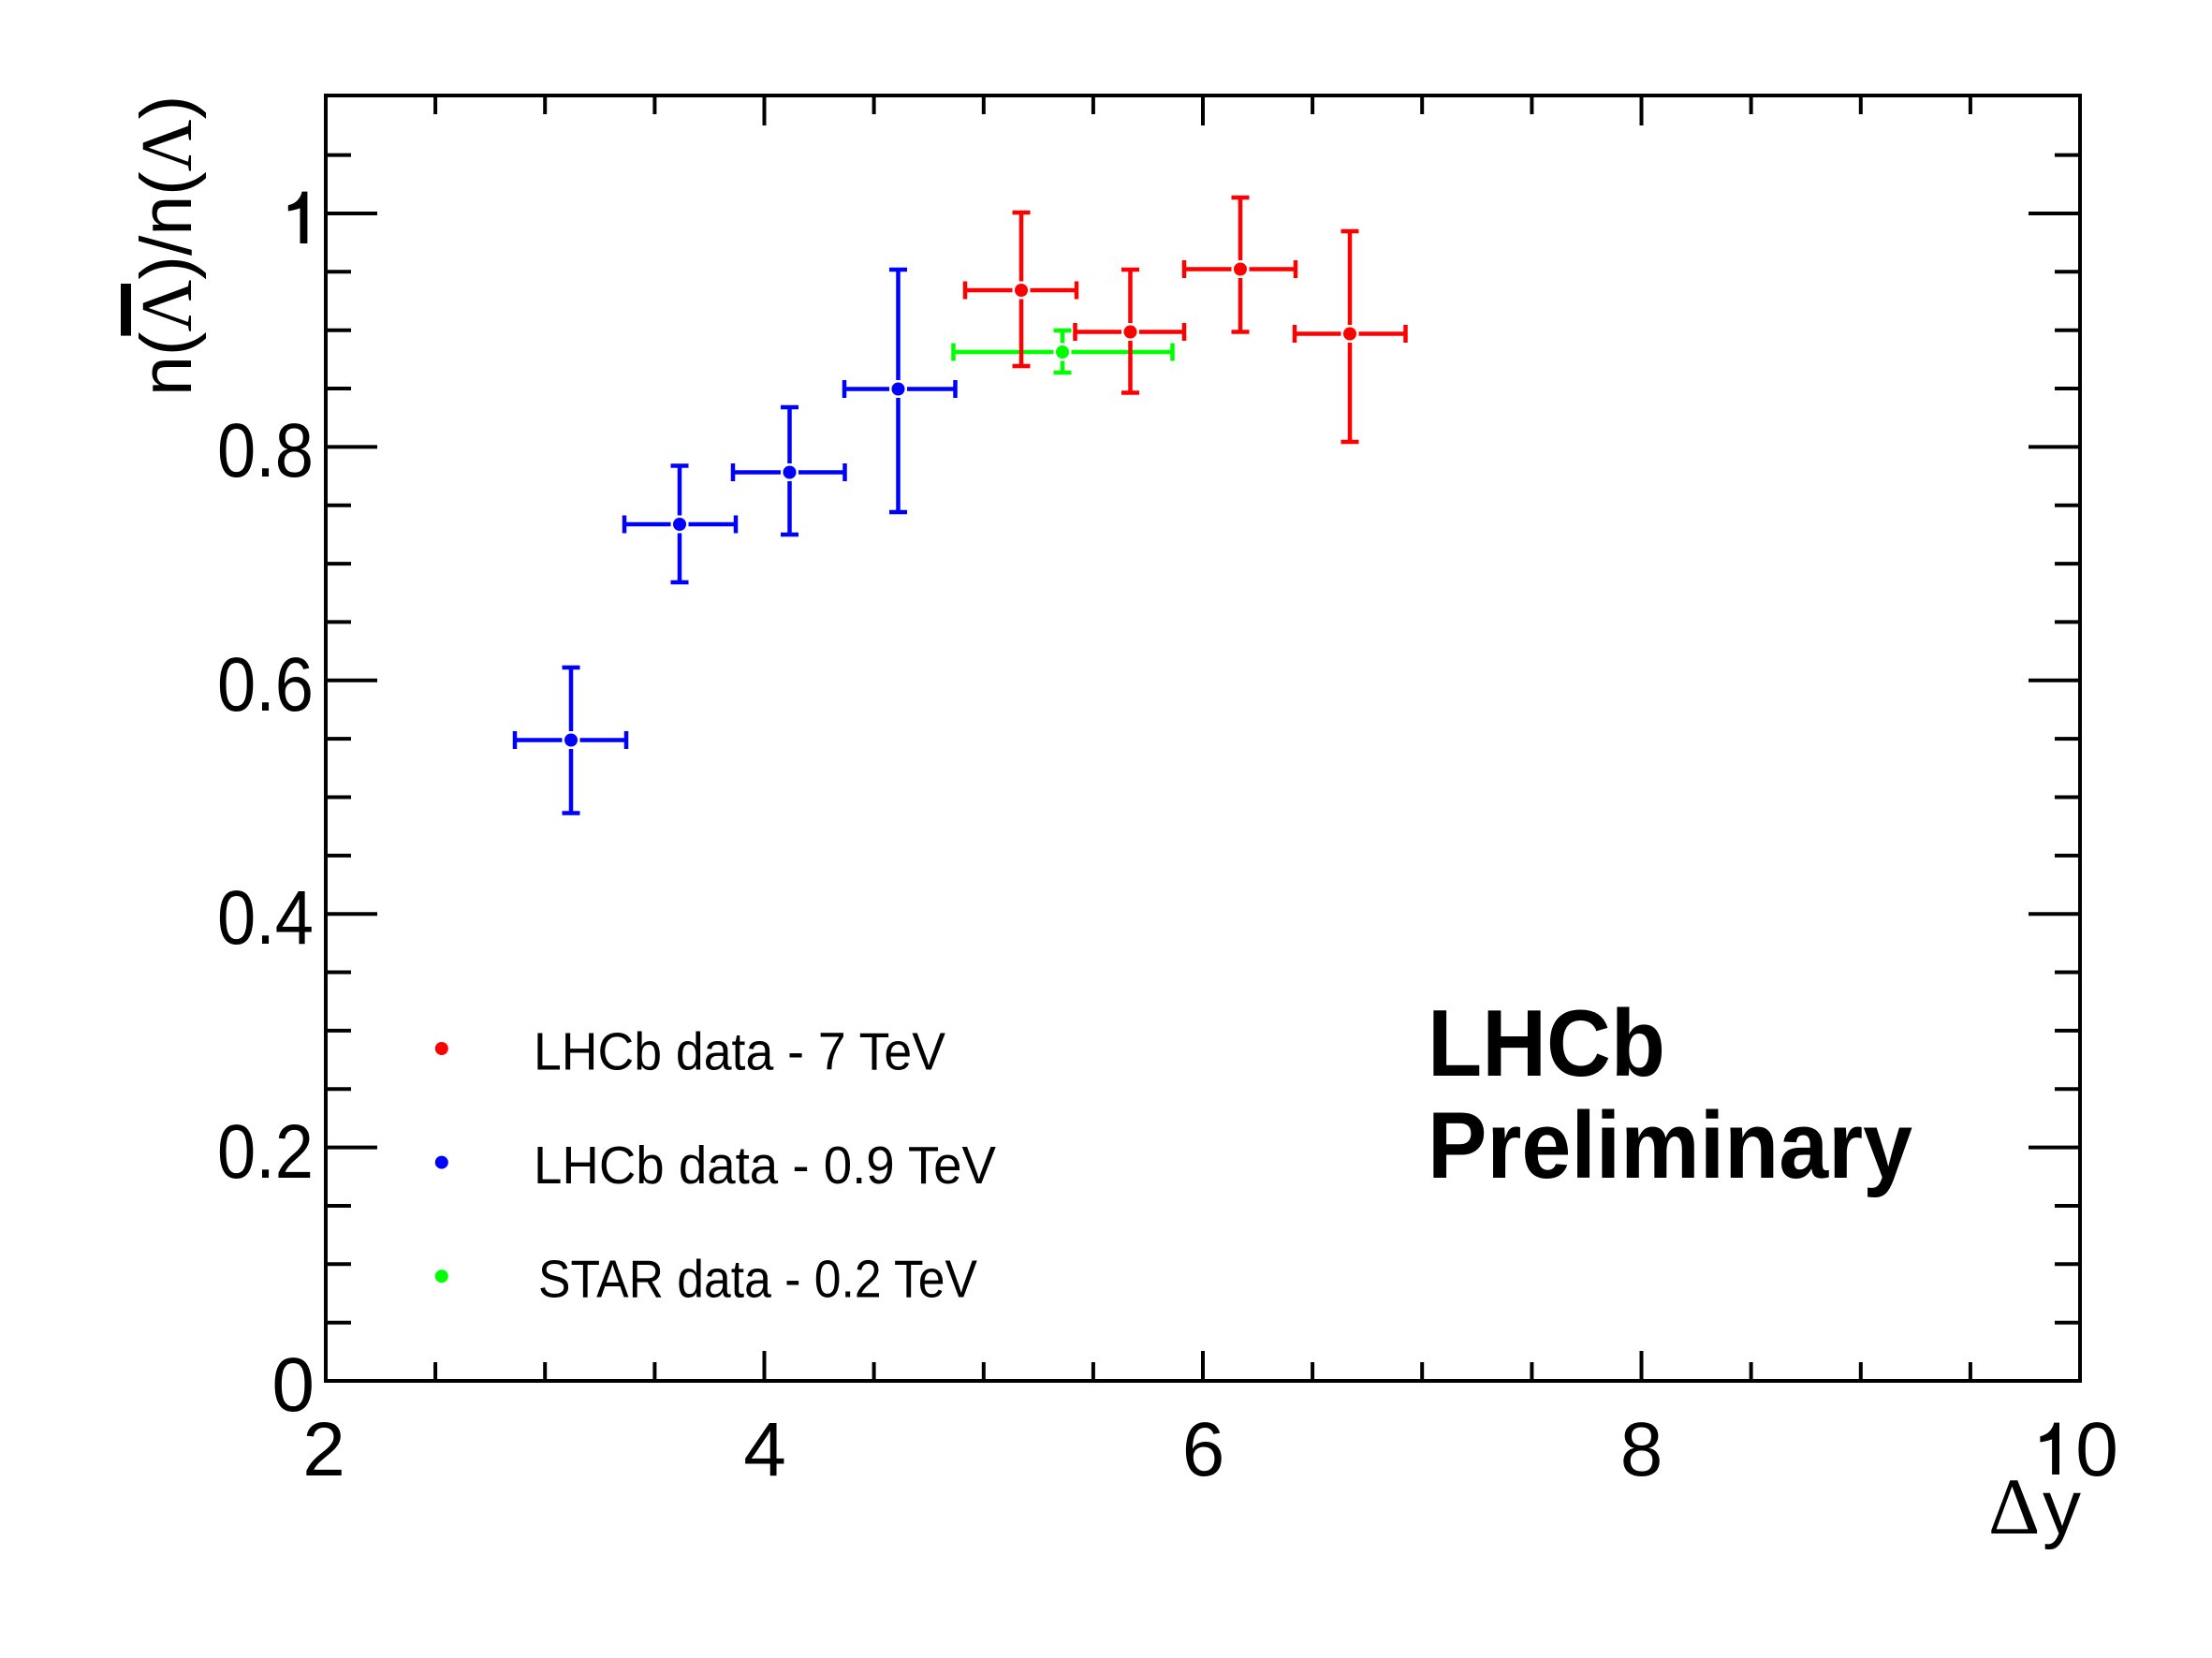 The image size is (2212, 1658). What do you see at coordinates (166, 245) in the screenshot?
I see `svg-text: n(Λ)/n(Λ)` at bounding box center [166, 245].